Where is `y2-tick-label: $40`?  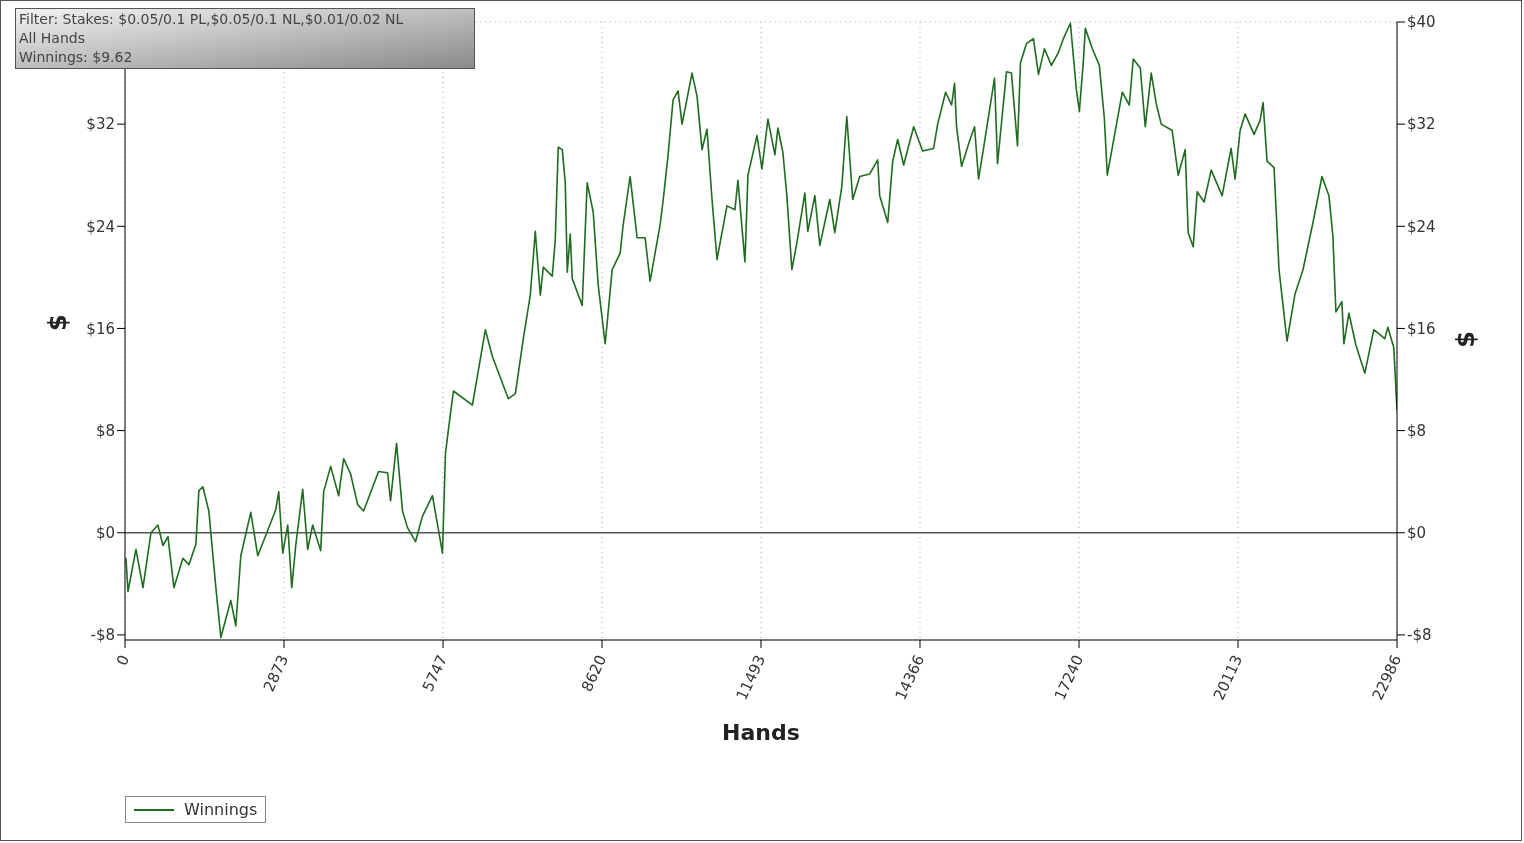 y2-tick-label: $40 is located at coordinates (1421, 22).